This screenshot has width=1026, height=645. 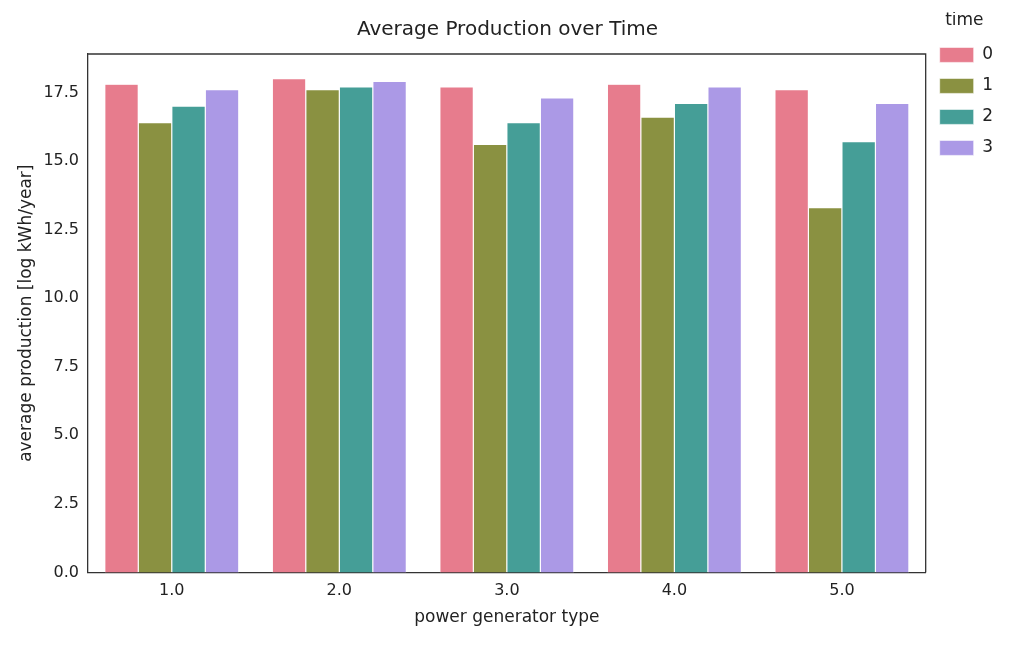 What do you see at coordinates (66, 365) in the screenshot?
I see `y-tick-label: 7.5` at bounding box center [66, 365].